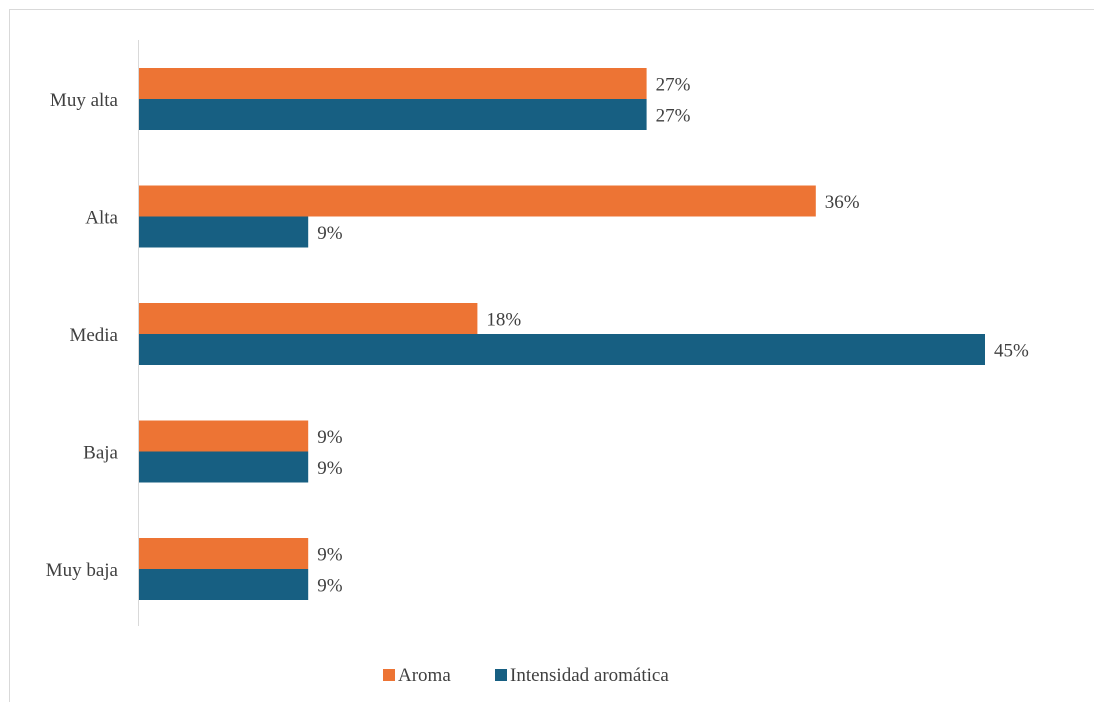 The height and width of the screenshot is (703, 1095). Describe the element at coordinates (101, 218) in the screenshot. I see `category-label: Alta` at that location.